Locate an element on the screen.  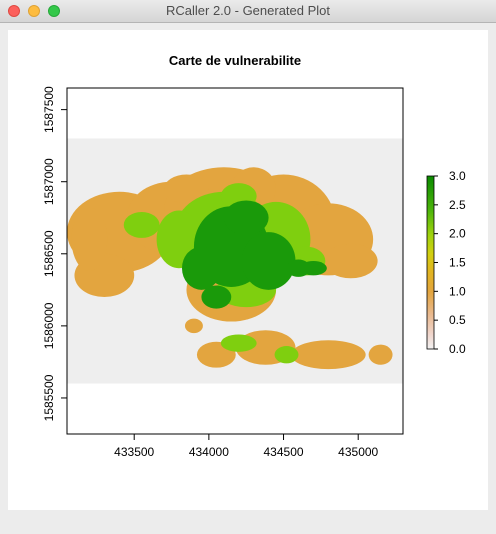
close-window-button is located at coordinates (14, 11).